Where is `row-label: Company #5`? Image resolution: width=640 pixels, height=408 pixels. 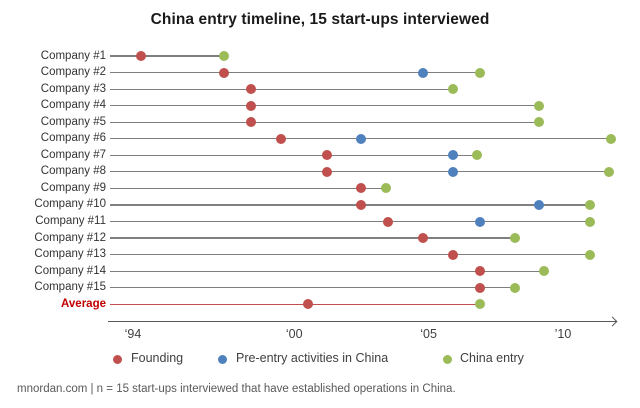
row-label: Company #5 is located at coordinates (73, 121).